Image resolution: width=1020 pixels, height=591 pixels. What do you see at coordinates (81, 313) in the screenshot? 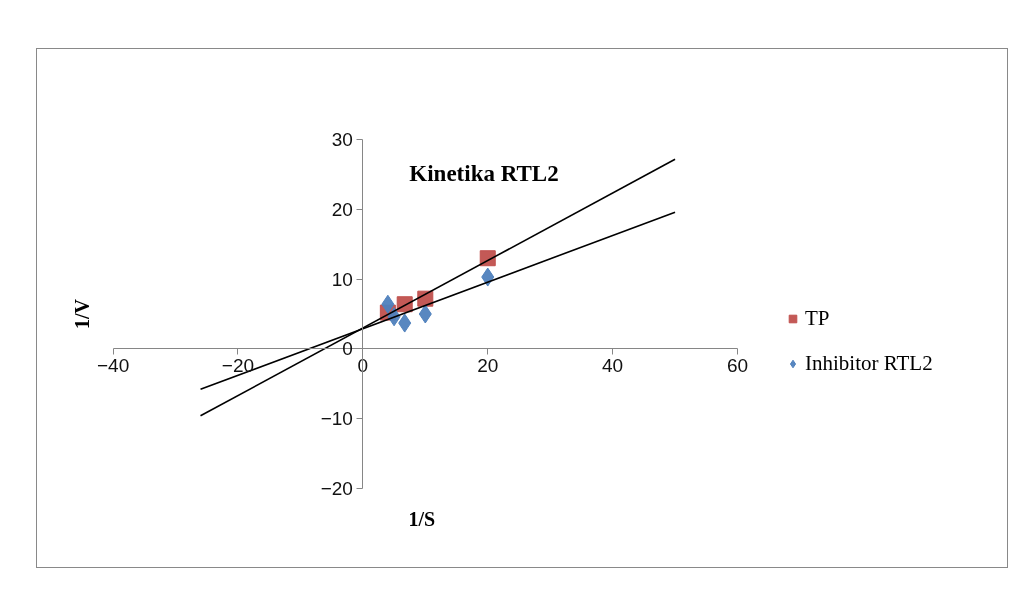
I see `y-axis-title: 1/V` at bounding box center [81, 313].